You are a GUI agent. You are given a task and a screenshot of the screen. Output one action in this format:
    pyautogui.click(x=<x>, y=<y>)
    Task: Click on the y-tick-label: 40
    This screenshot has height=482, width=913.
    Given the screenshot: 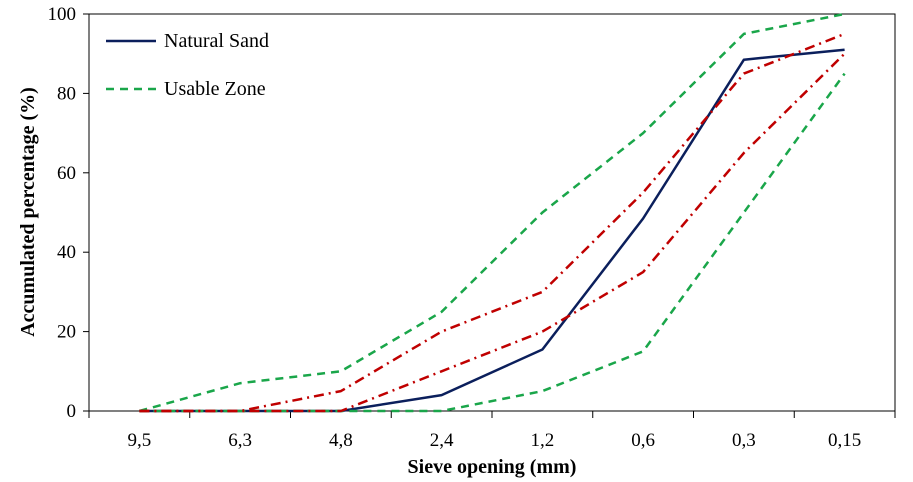 What is the action you would take?
    pyautogui.click(x=66, y=252)
    